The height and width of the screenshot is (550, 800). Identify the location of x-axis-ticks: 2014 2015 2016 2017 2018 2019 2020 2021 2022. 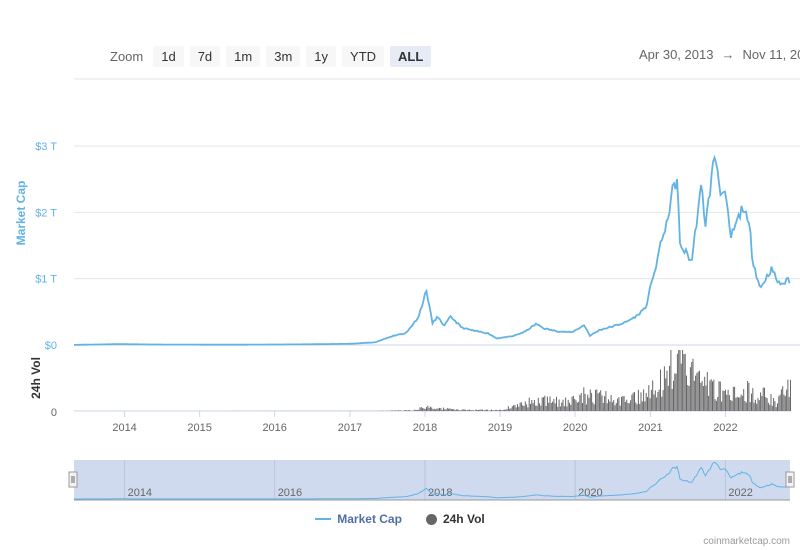
(425, 422).